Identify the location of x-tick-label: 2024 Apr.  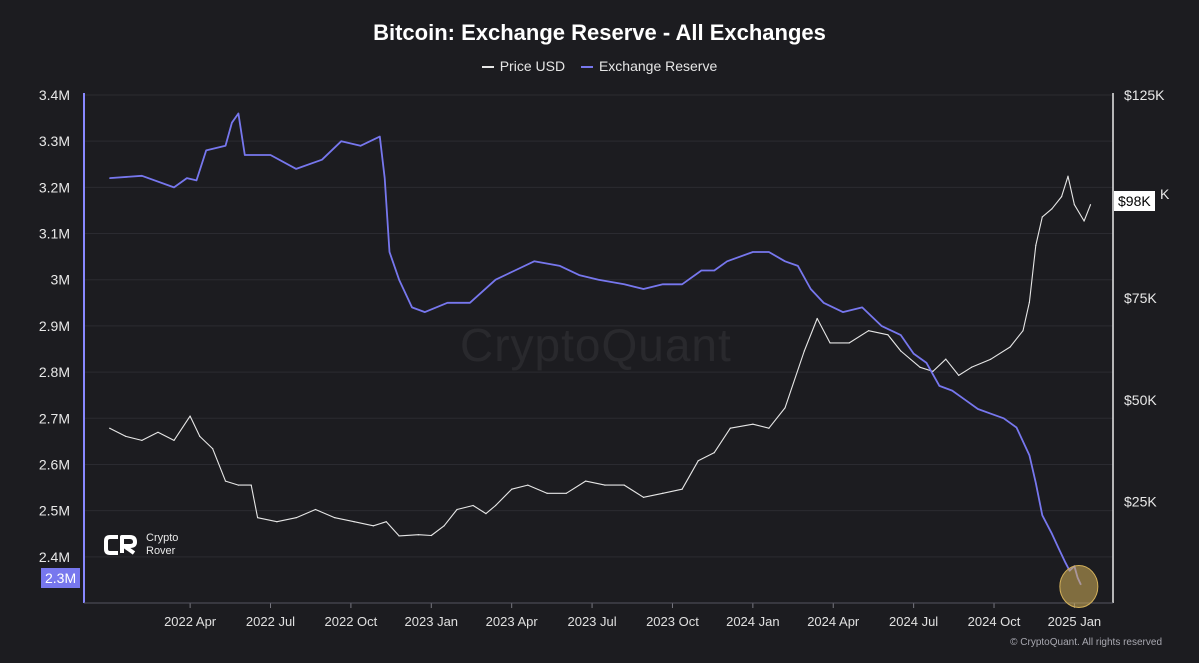
(833, 621).